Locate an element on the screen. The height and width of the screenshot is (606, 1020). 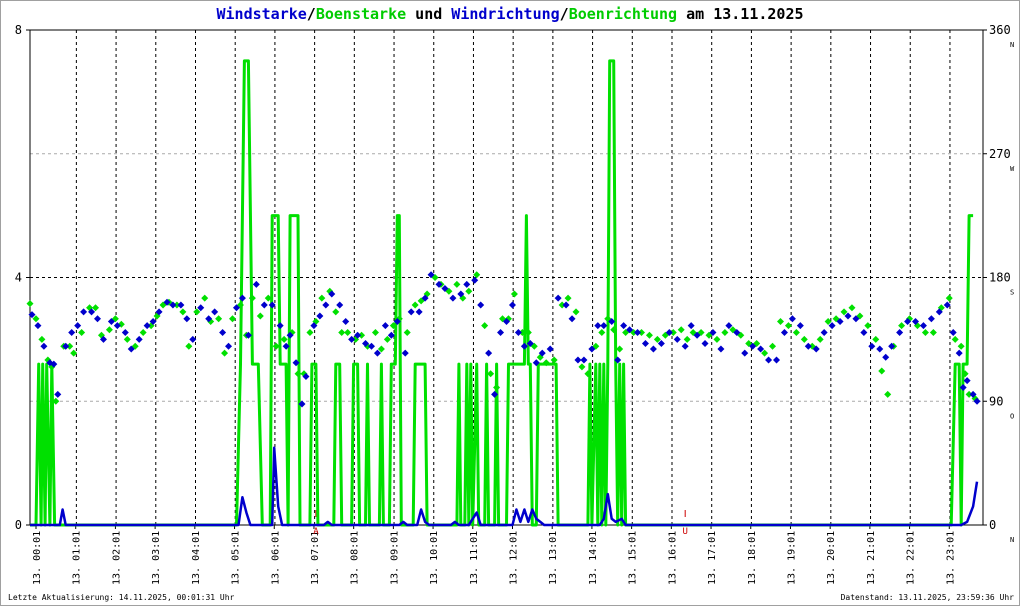
x-tick-label: 13. 12:01 is located at coordinates (514, 558).